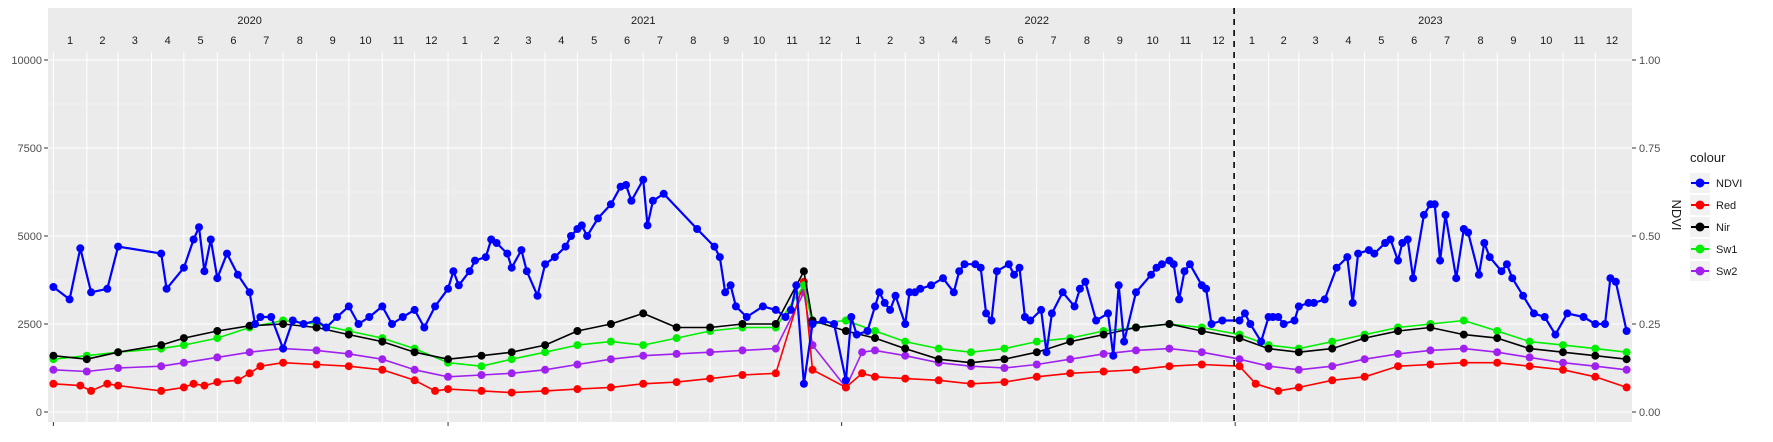  Describe the element at coordinates (1252, 41) in the screenshot. I see `strip-month-label: 1` at that location.